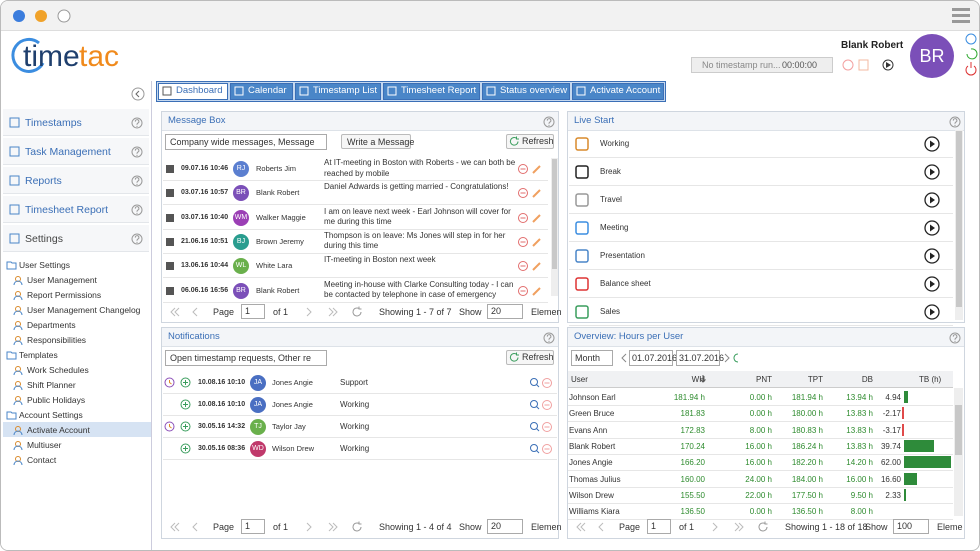  What do you see at coordinates (610, 171) in the screenshot?
I see `activity-label: Break` at bounding box center [610, 171].